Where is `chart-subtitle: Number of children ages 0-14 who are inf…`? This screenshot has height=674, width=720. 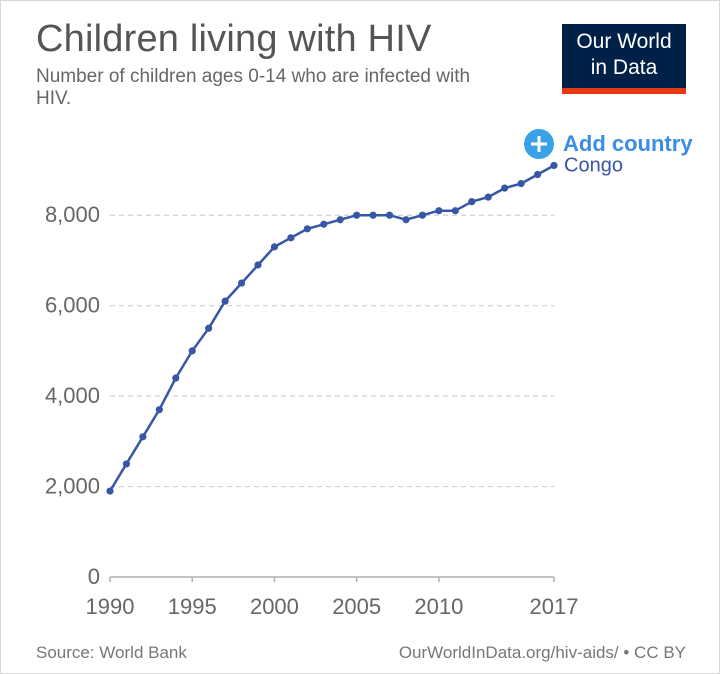 chart-subtitle: Number of children ages 0-14 who are inf… is located at coordinates (253, 87).